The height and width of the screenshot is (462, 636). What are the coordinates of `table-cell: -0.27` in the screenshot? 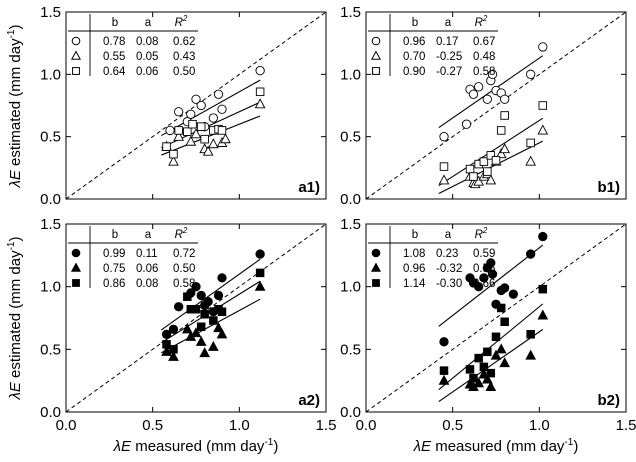 It's located at (449, 72).